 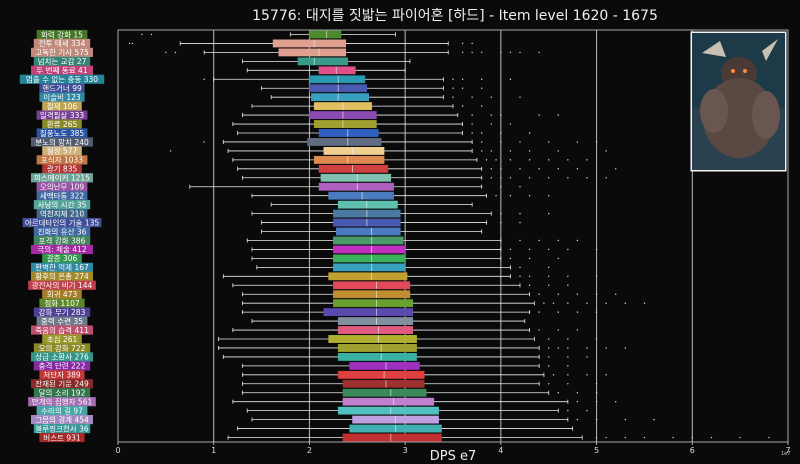 What do you see at coordinates (62, 294) in the screenshot?
I see `y-label-text: 회귀 473` at bounding box center [62, 294].